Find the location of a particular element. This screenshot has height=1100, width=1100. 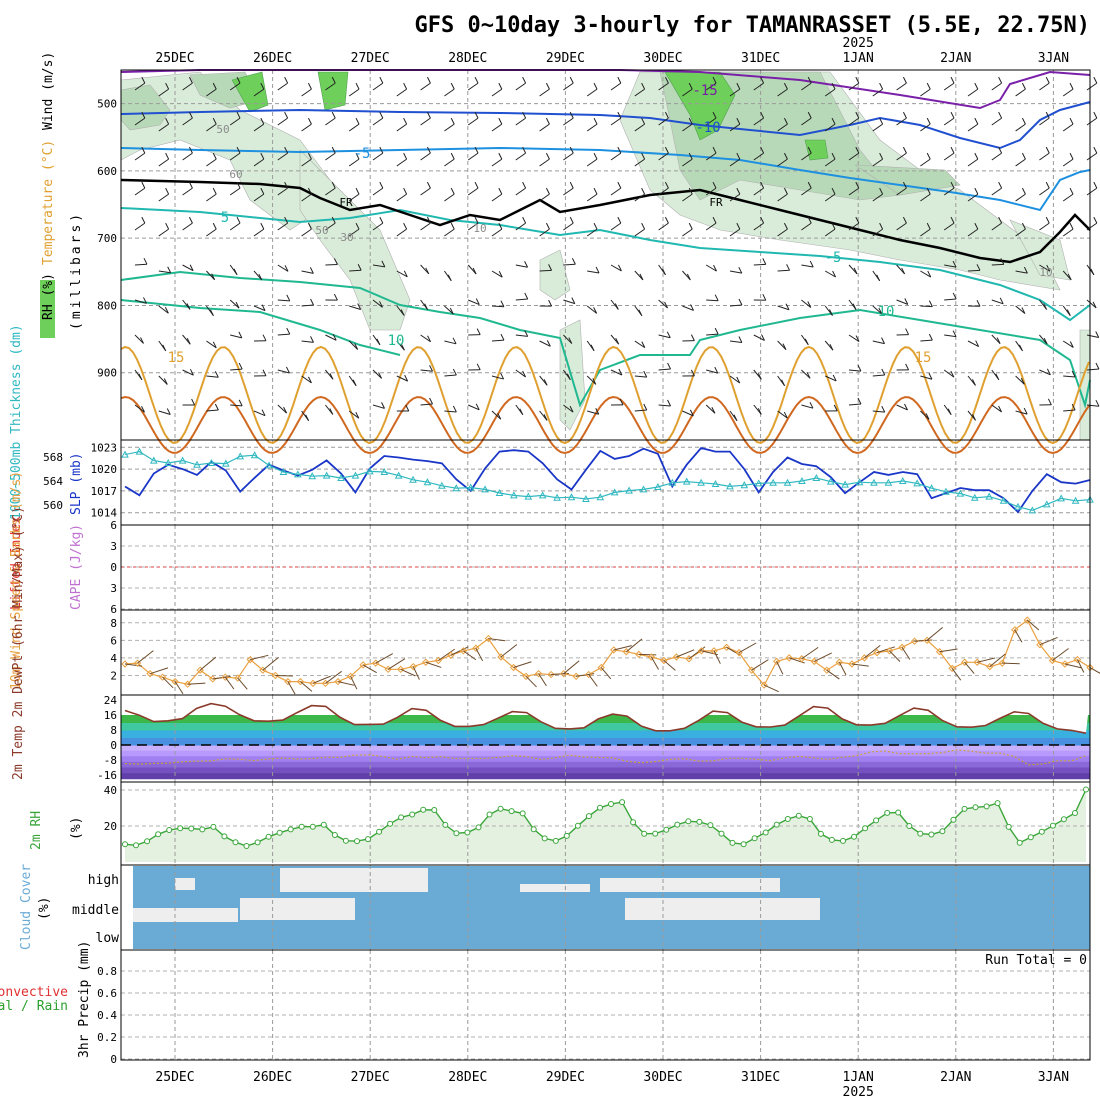

cloud-clear-patch is located at coordinates (297, 909).